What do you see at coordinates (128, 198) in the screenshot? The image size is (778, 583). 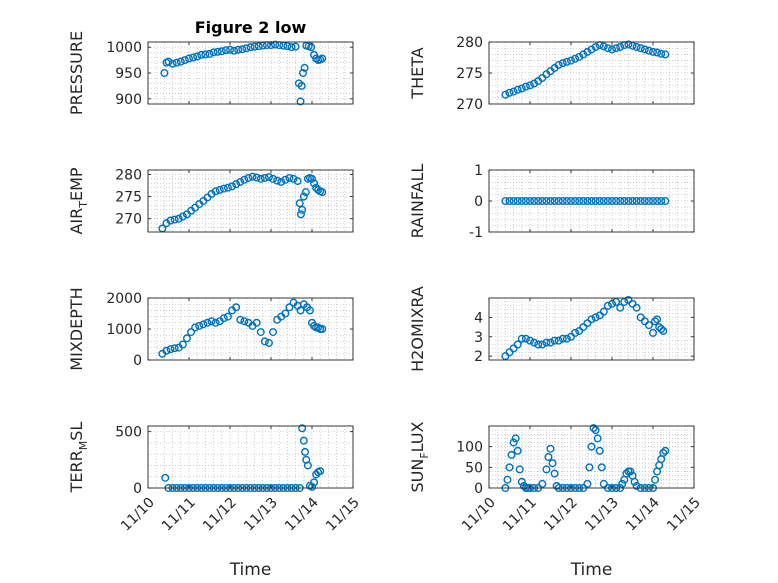 I see `y-tick-label: 275` at bounding box center [128, 198].